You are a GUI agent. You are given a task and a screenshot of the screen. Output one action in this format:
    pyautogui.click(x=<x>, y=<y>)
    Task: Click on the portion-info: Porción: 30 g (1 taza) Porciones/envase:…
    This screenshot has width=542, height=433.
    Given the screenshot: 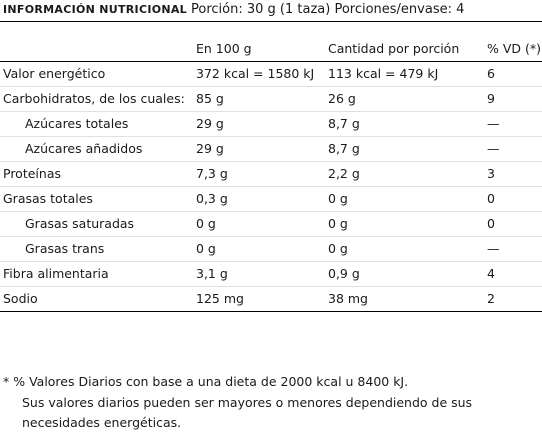 What is the action you would take?
    pyautogui.click(x=328, y=9)
    